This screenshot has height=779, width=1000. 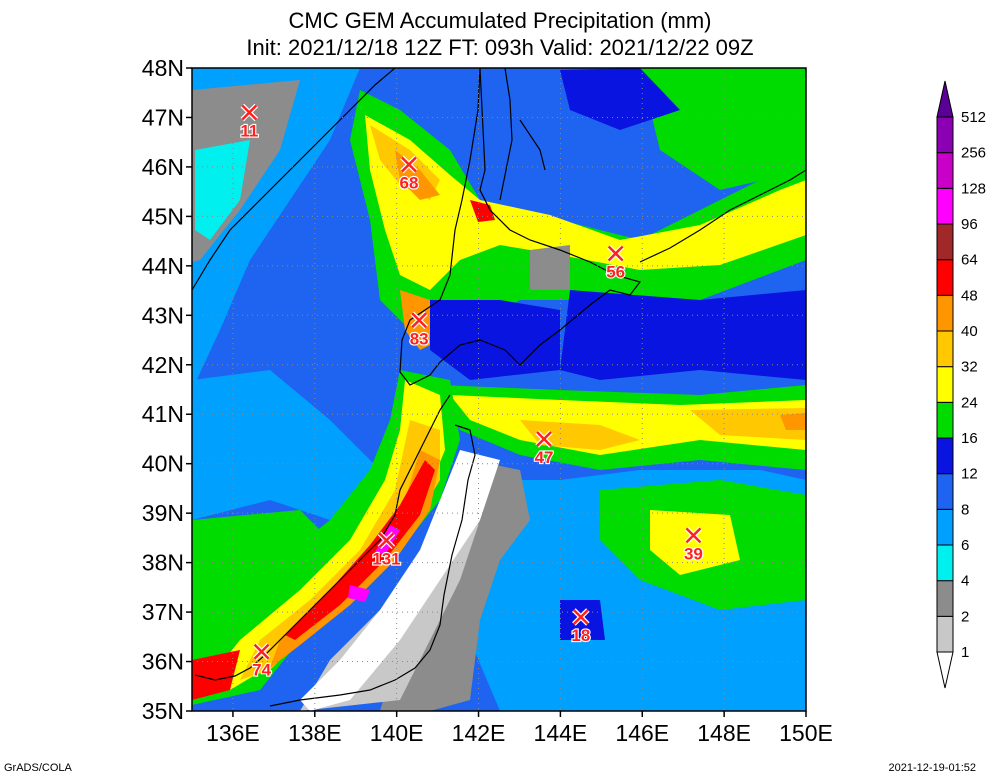 I want to click on station-marker: 56, so click(x=615, y=263).